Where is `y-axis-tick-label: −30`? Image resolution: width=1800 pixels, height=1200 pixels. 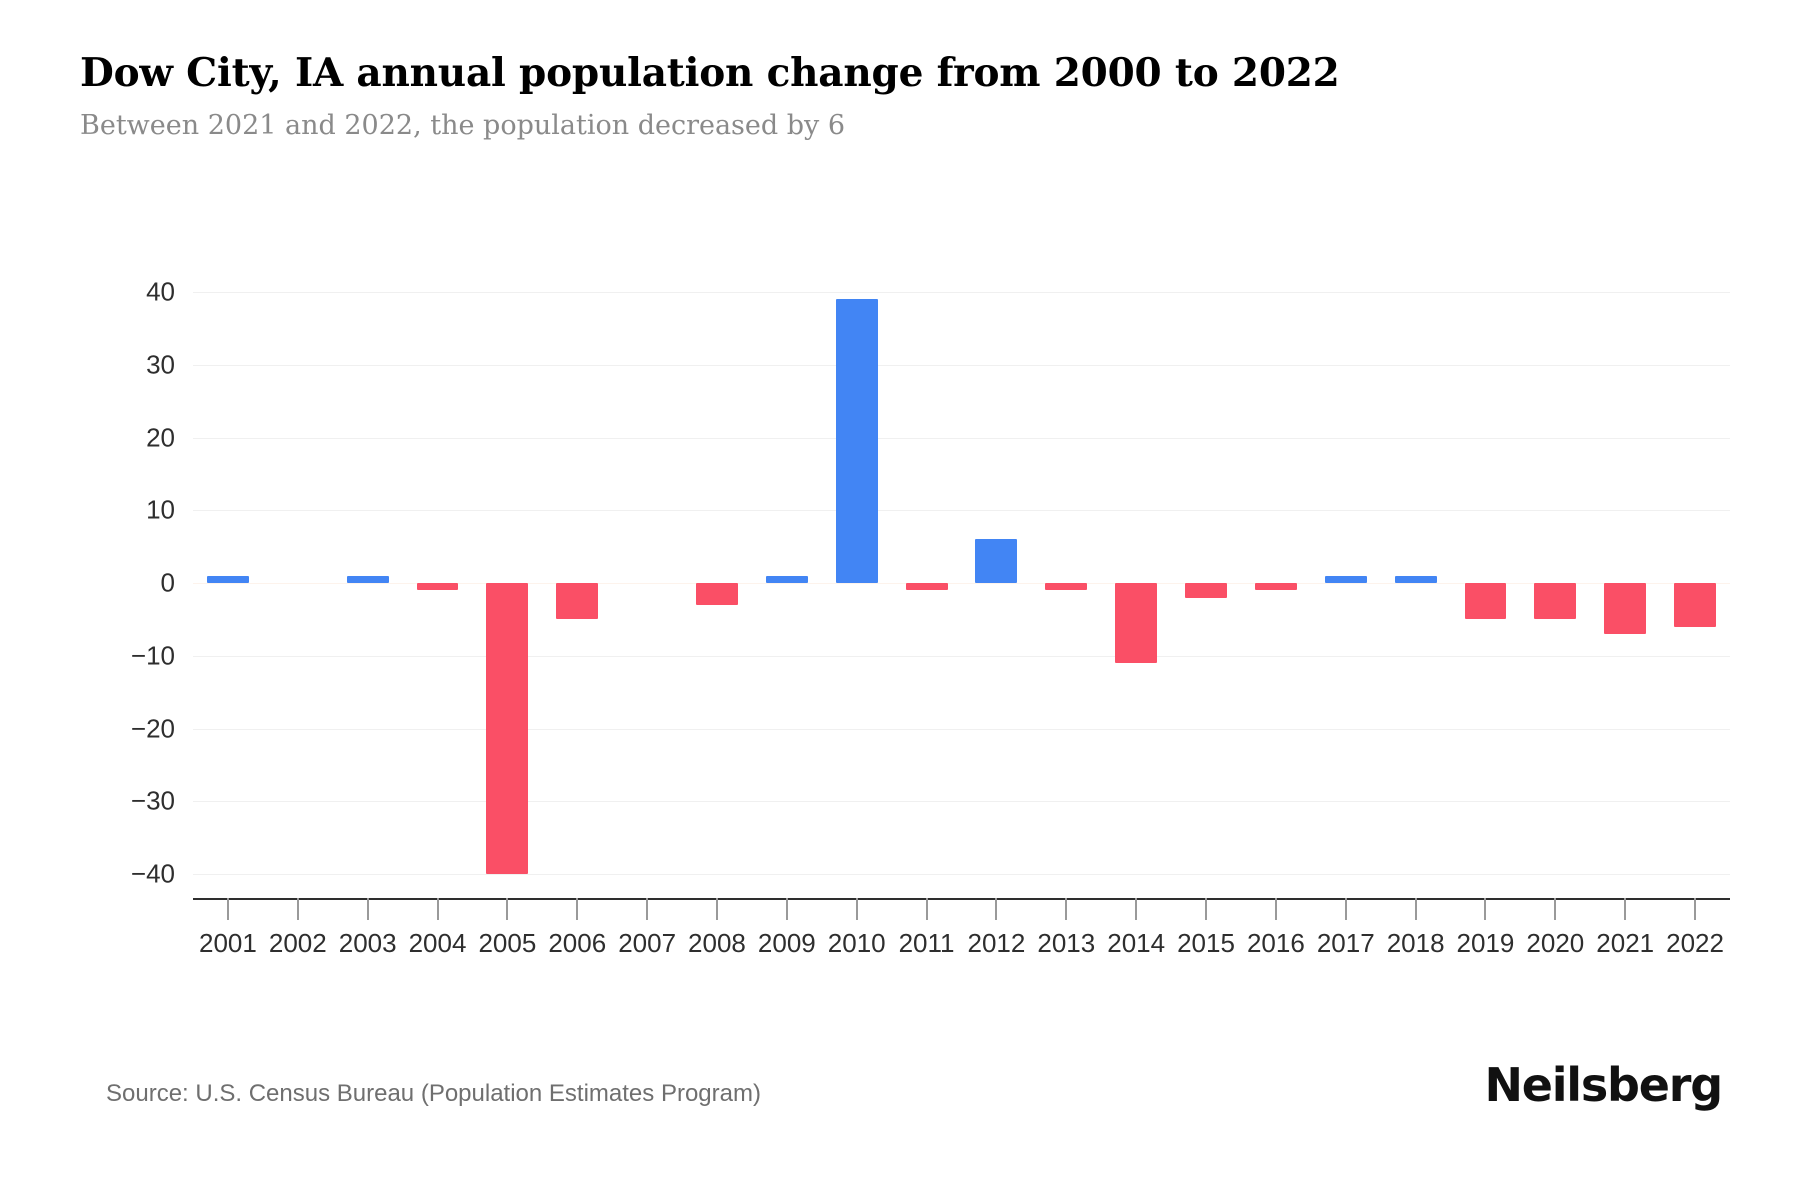
y-axis-tick-label: −30 is located at coordinates (152, 800).